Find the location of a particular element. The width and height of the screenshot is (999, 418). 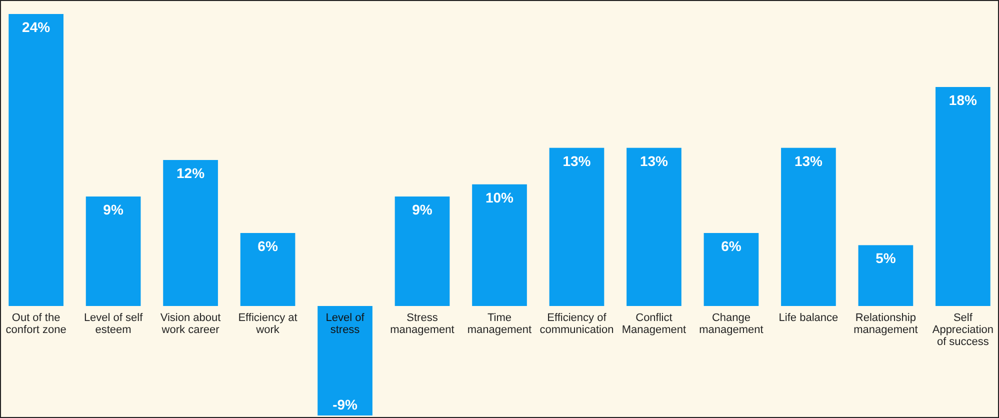

data-label: 12% is located at coordinates (191, 173).